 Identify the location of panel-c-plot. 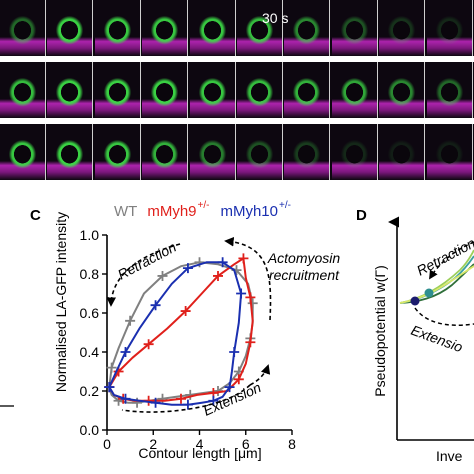
(181, 331).